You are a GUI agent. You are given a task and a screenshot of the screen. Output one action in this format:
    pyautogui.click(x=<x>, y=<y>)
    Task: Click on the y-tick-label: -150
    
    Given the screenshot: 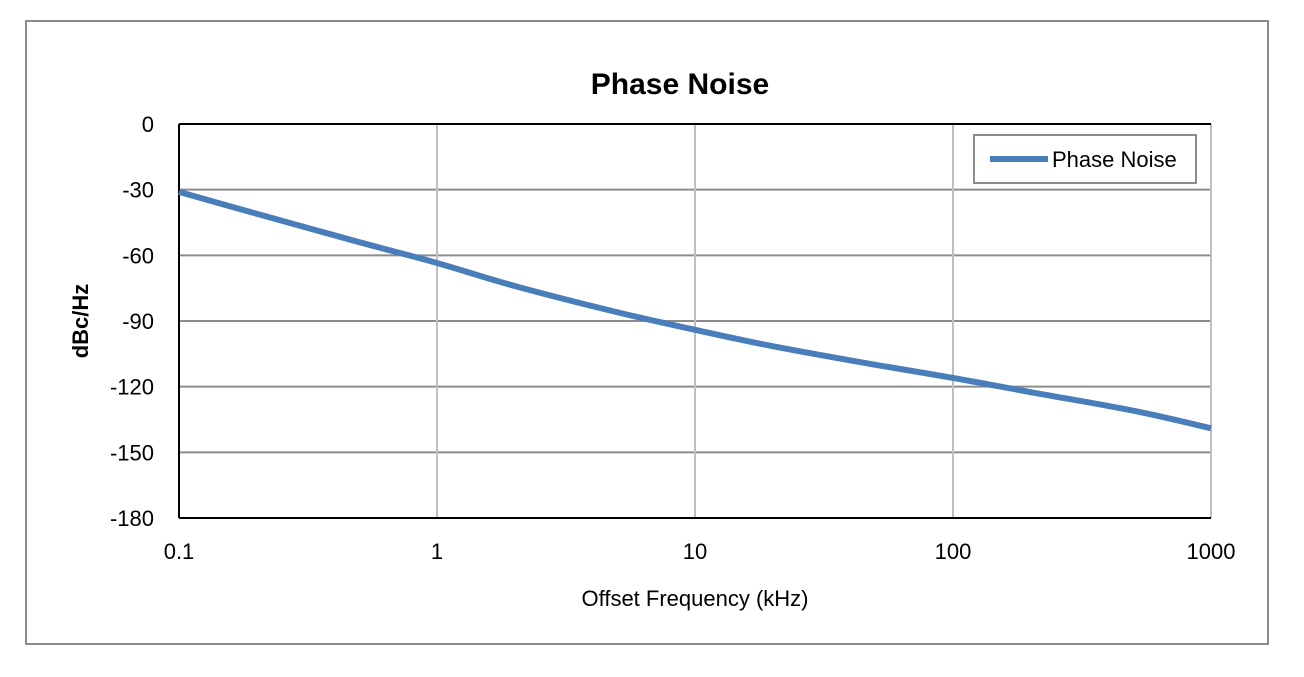 What is the action you would take?
    pyautogui.click(x=132, y=452)
    